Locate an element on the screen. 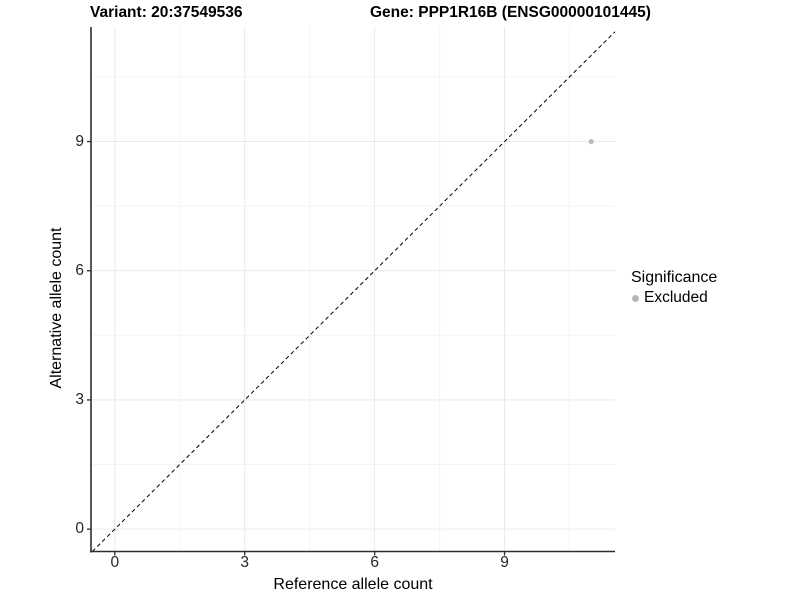 The height and width of the screenshot is (600, 800). y-tick-label: 9 is located at coordinates (79, 141).